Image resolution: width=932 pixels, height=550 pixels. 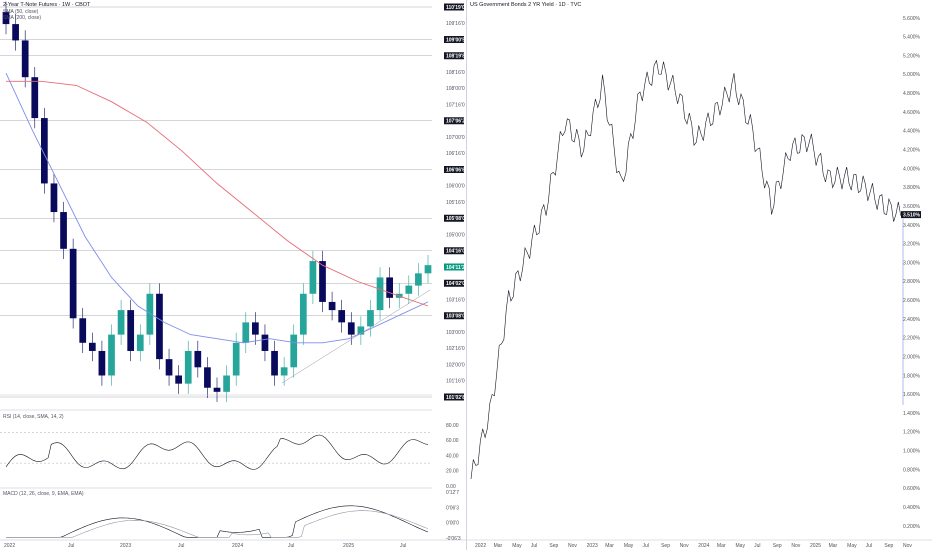 I want to click on yield-tick-label: 5.400%, so click(x=912, y=38).